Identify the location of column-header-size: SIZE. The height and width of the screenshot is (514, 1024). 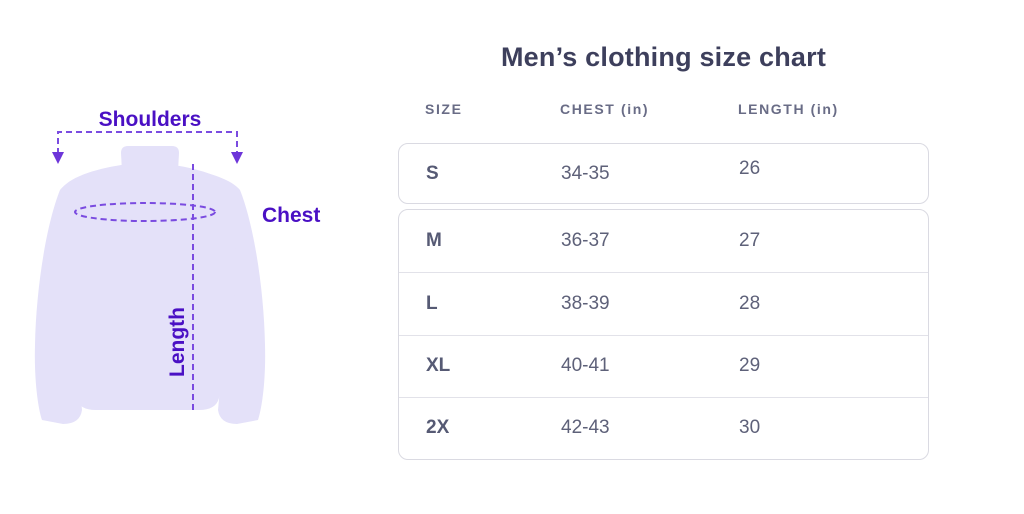
(444, 109).